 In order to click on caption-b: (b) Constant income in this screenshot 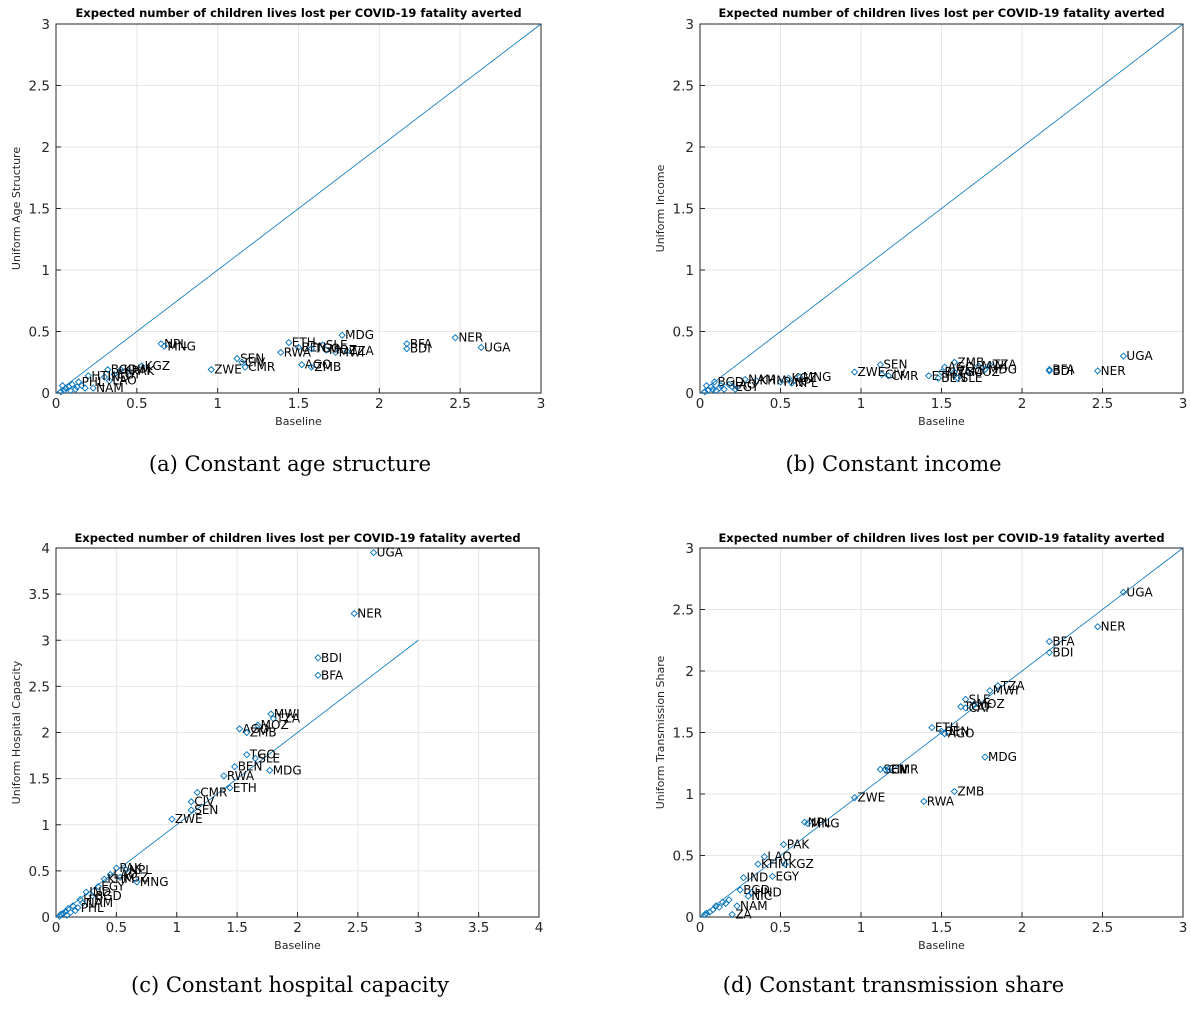, I will do `click(893, 464)`.